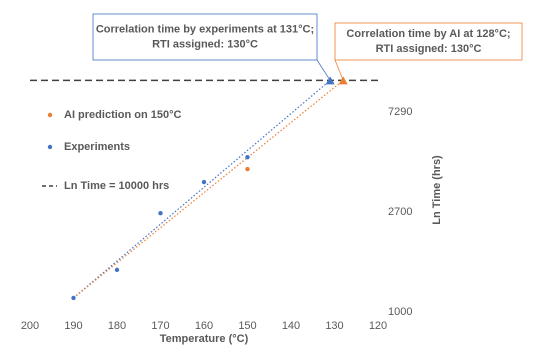  What do you see at coordinates (30, 326) in the screenshot?
I see `x-tick-label: 200` at bounding box center [30, 326].